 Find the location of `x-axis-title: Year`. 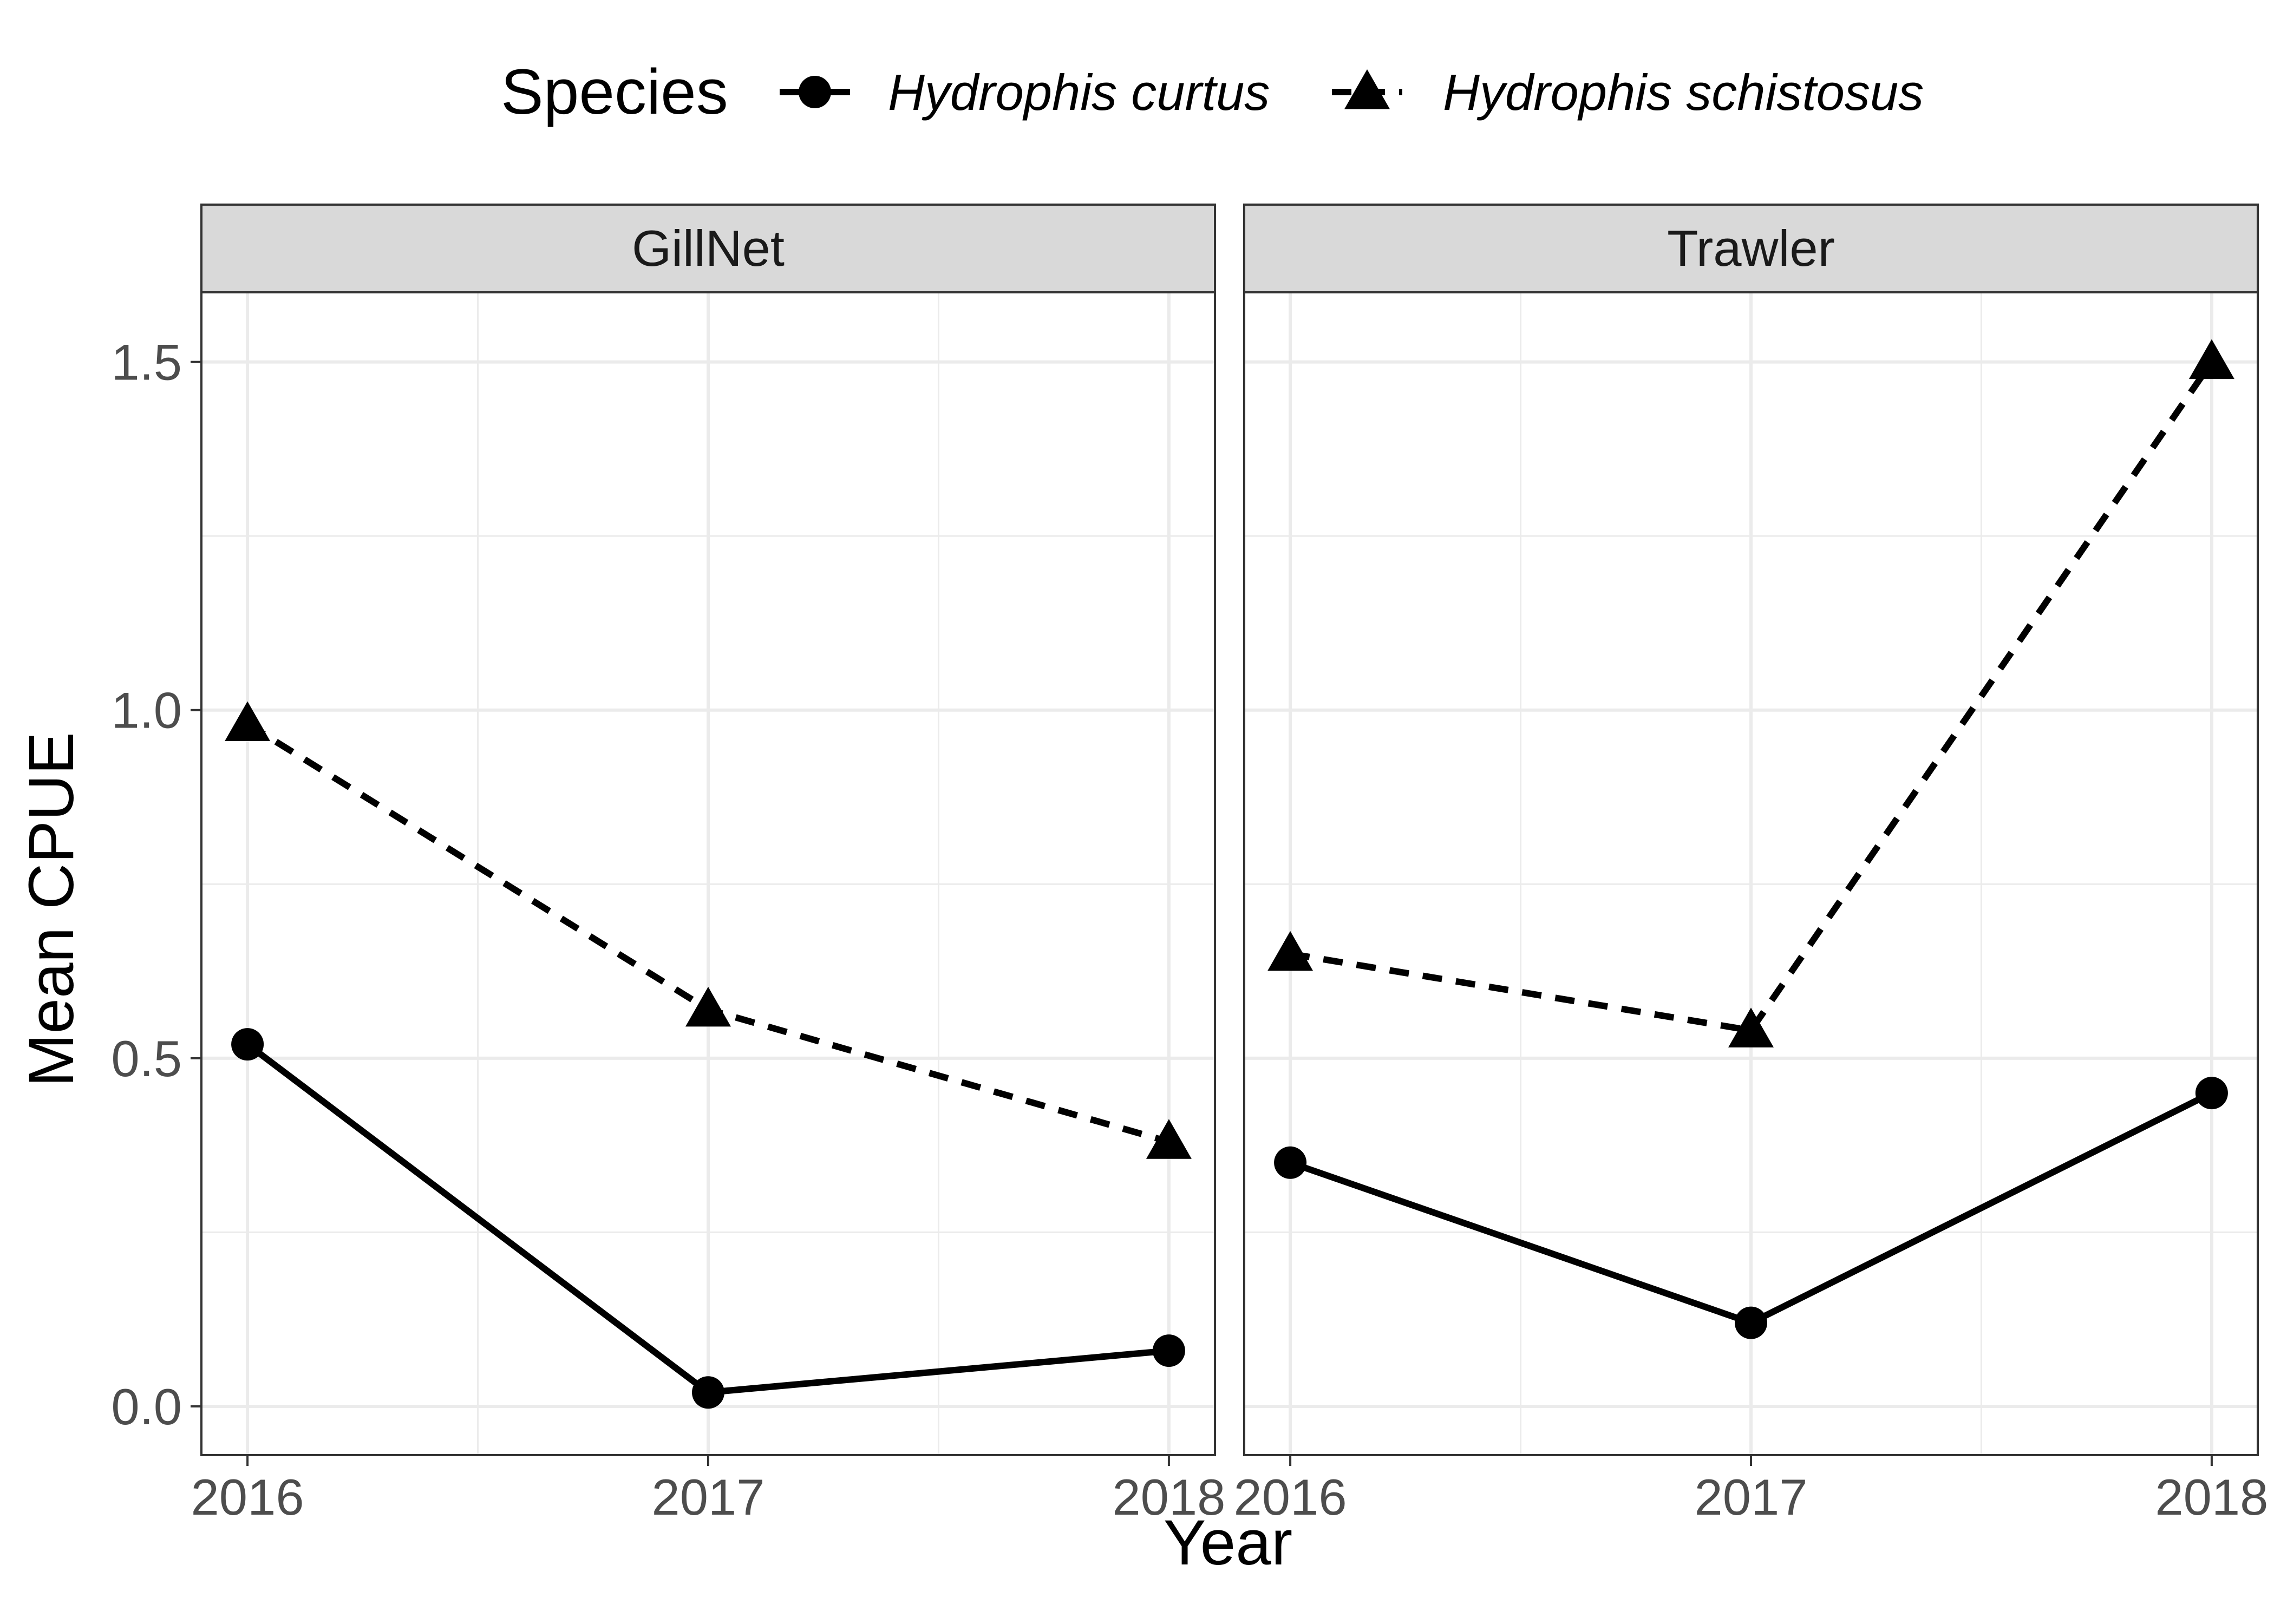

x-axis-title: Year is located at coordinates (1228, 1543).